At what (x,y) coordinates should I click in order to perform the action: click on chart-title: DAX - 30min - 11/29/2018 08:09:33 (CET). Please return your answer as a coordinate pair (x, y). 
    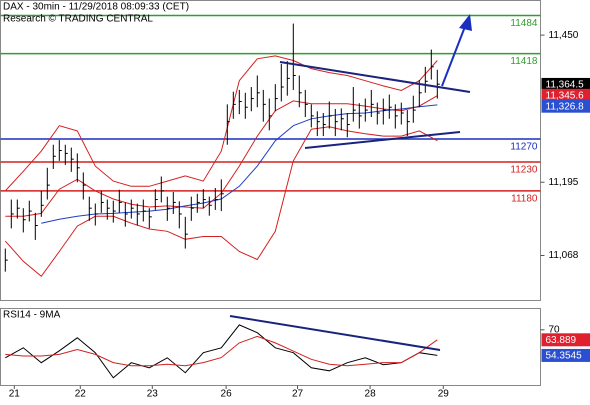
    Looking at the image, I should click on (96, 7).